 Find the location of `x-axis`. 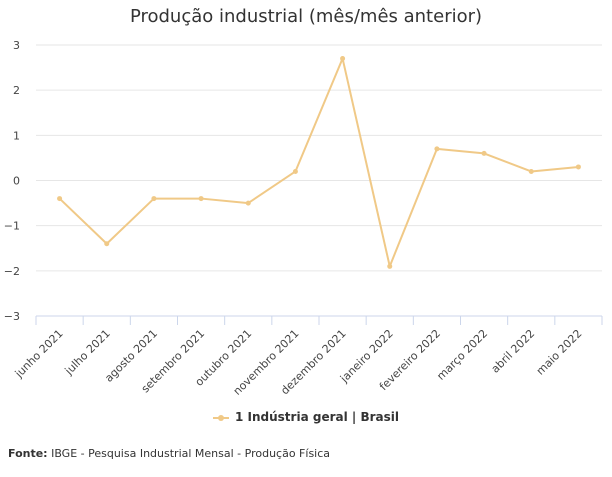

x-axis is located at coordinates (319, 320).